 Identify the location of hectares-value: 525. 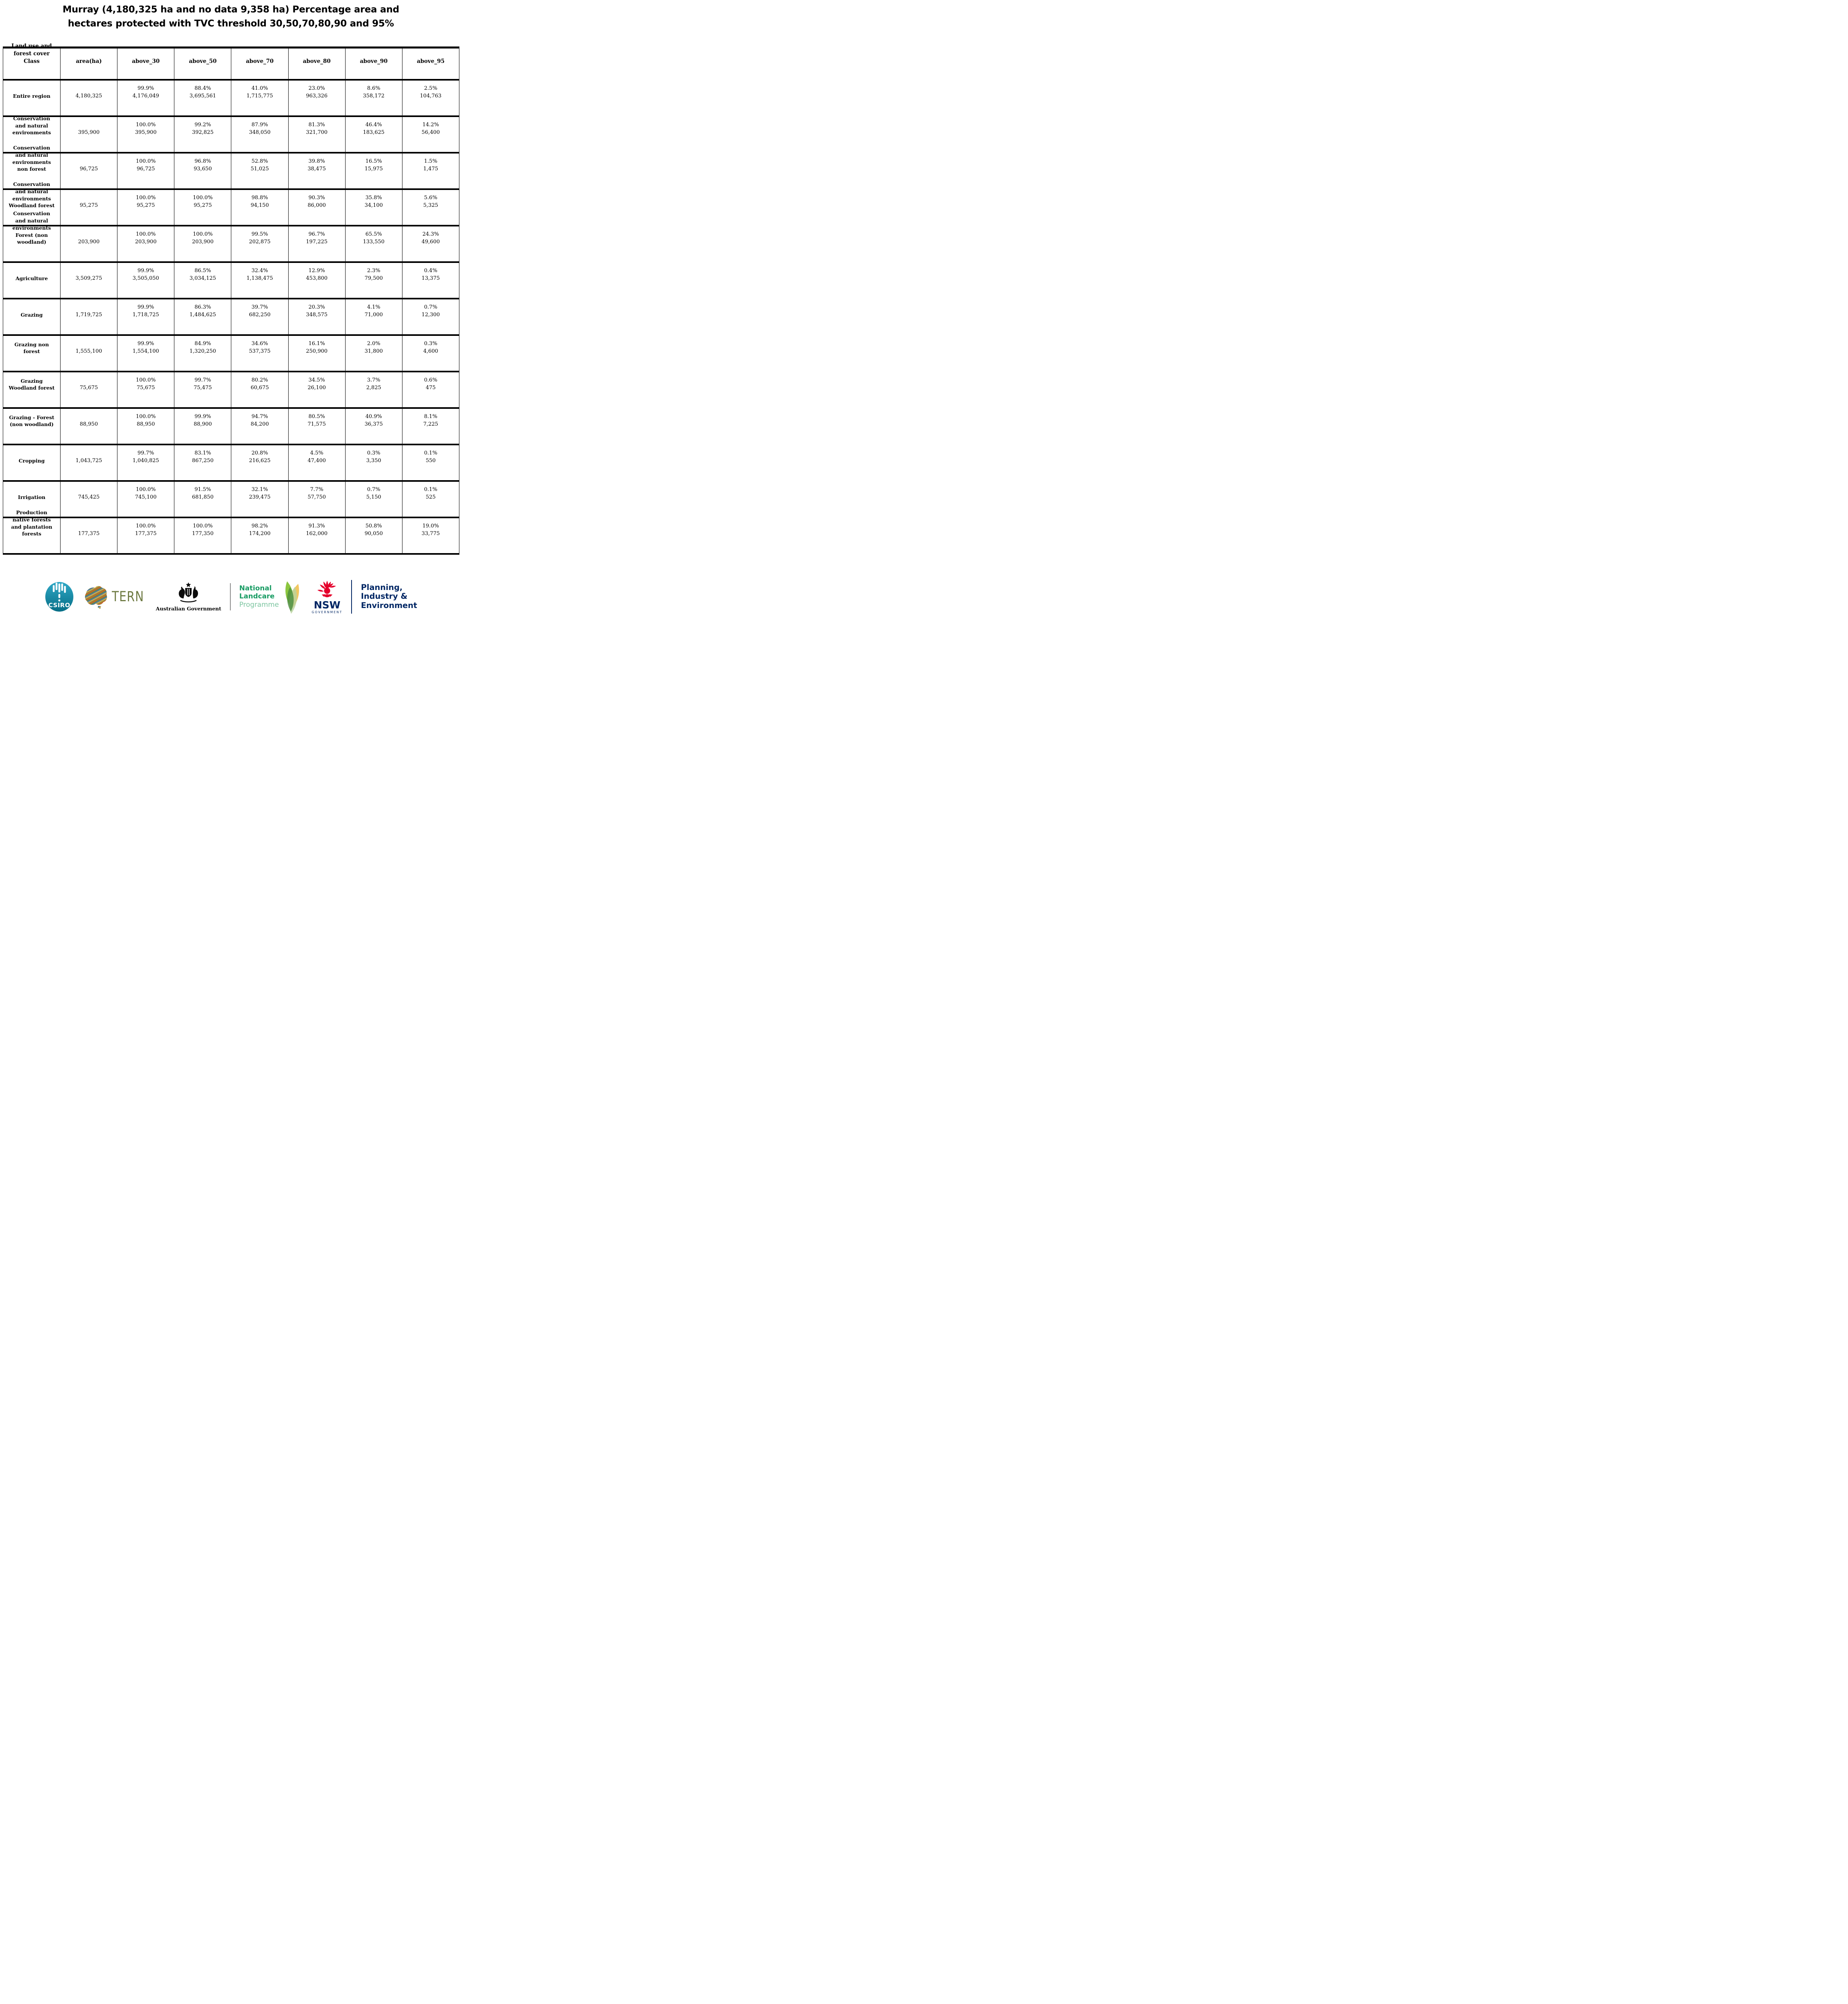
(431, 497).